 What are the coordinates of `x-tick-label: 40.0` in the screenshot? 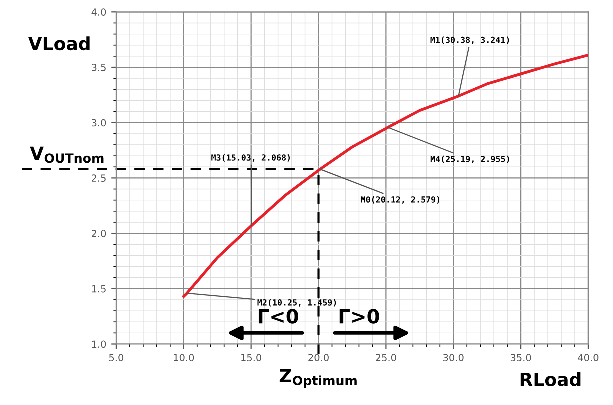 It's located at (588, 358).